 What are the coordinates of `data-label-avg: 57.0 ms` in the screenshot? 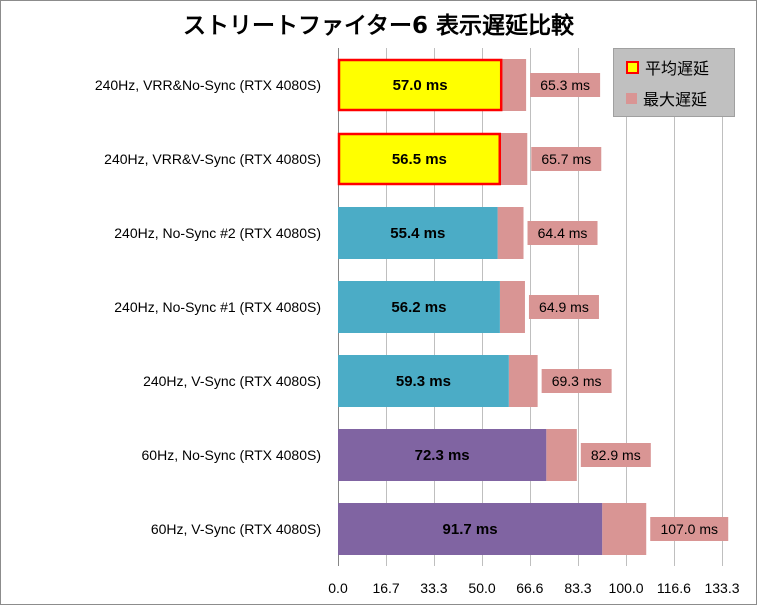 It's located at (420, 85).